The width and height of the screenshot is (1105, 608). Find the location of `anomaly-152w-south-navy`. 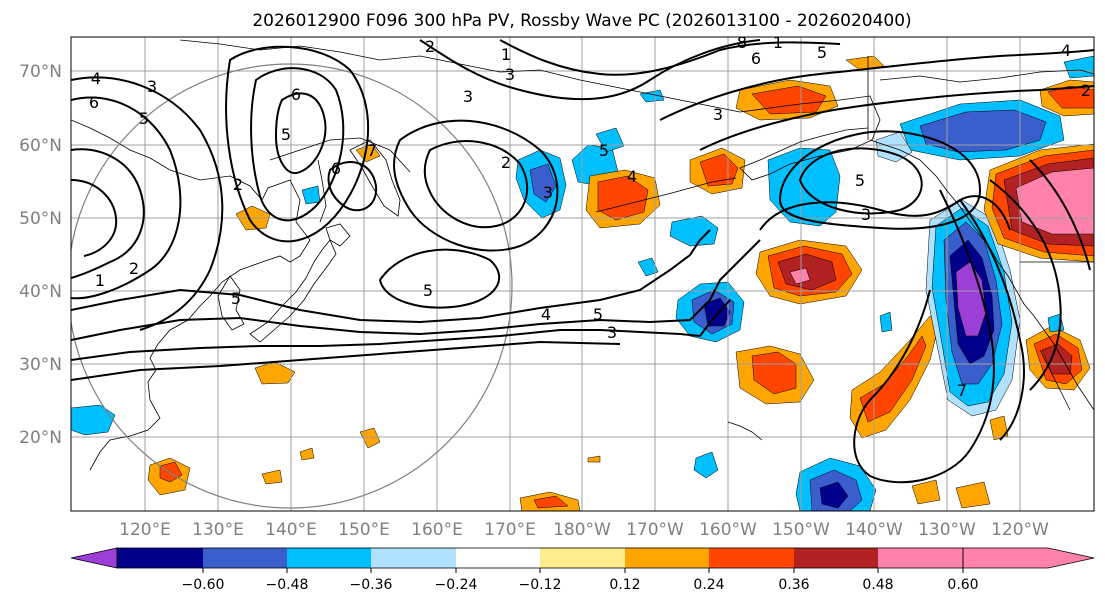

anomaly-152w-south-navy is located at coordinates (834, 495).